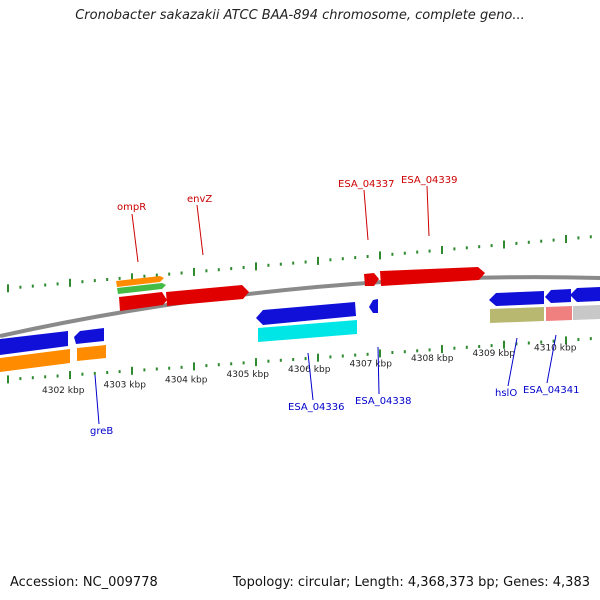 The image size is (600, 600). I want to click on ESA_04337-leader, so click(366, 215).